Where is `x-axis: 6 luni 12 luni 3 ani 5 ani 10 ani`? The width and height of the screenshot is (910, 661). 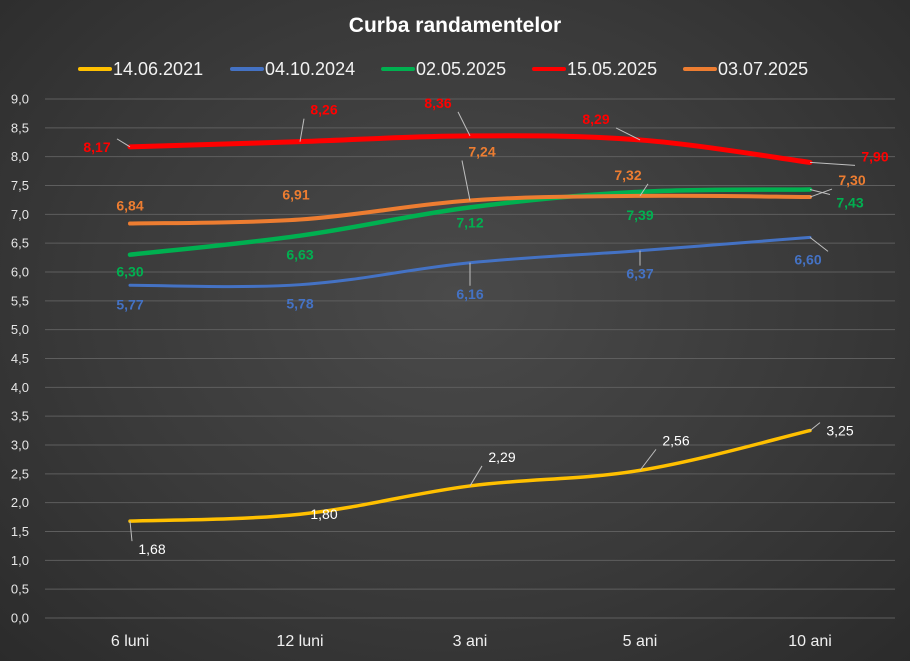 x-axis: 6 luni 12 luni 3 ani 5 ani 10 ani is located at coordinates (471, 641).